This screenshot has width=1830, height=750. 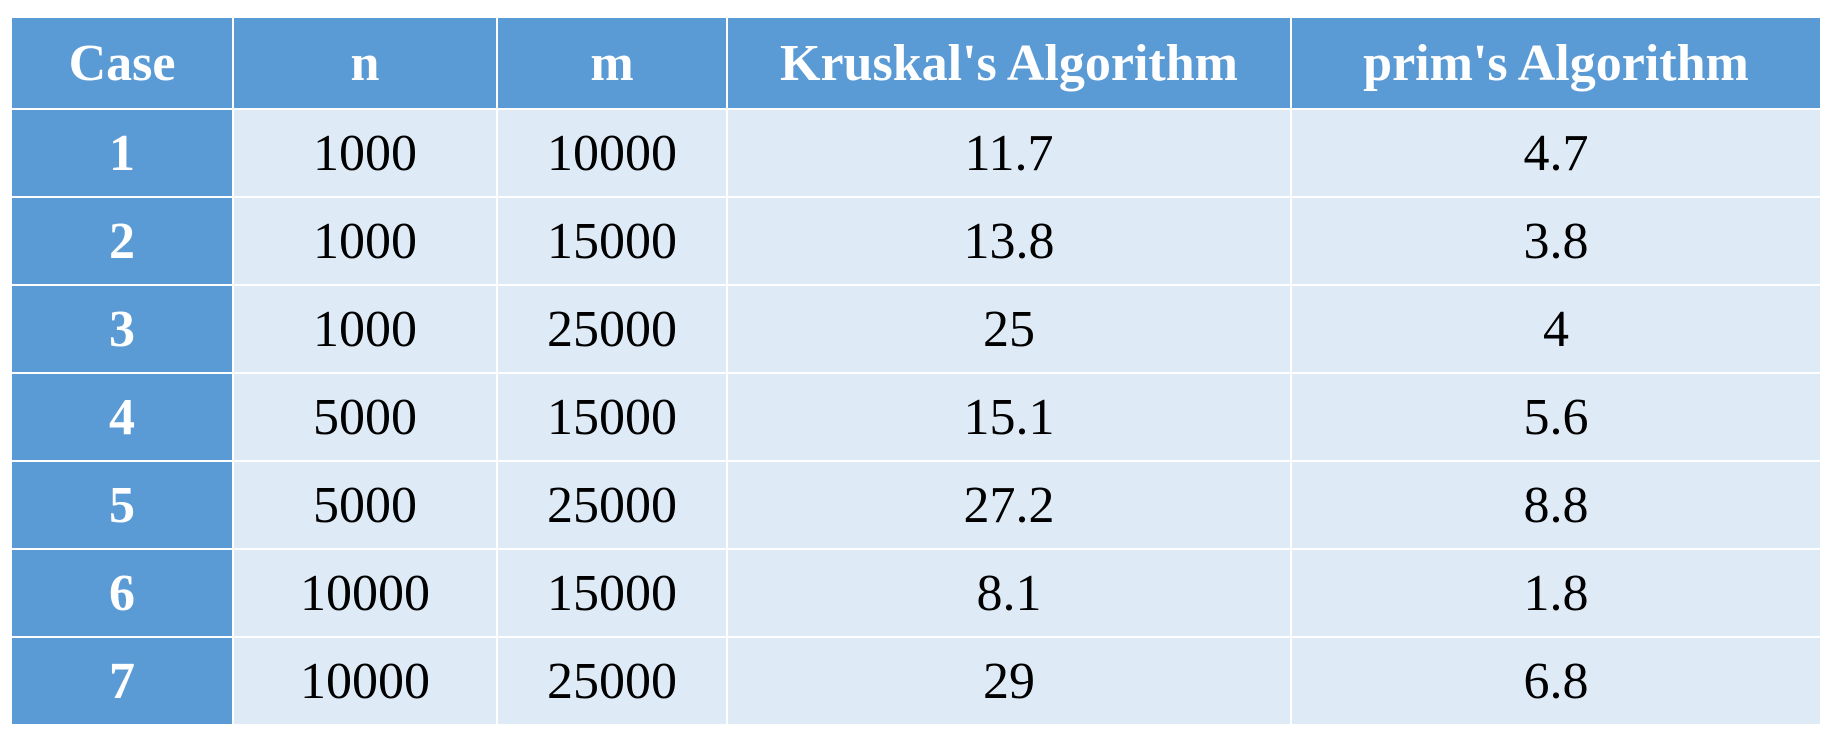 What do you see at coordinates (122, 241) in the screenshot?
I see `case-cell: 2` at bounding box center [122, 241].